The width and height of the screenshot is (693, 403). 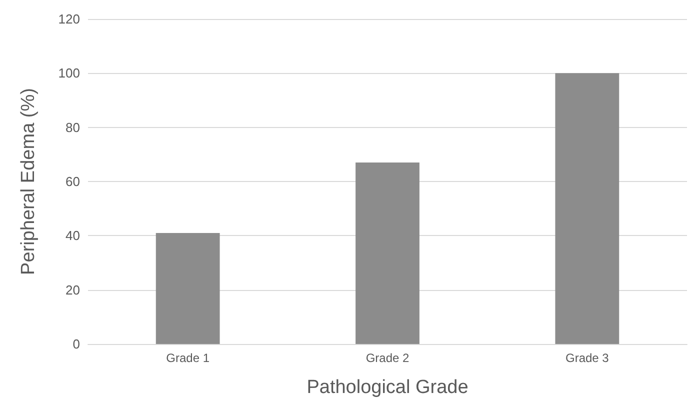 What do you see at coordinates (73, 236) in the screenshot?
I see `y-tick-label: 40` at bounding box center [73, 236].